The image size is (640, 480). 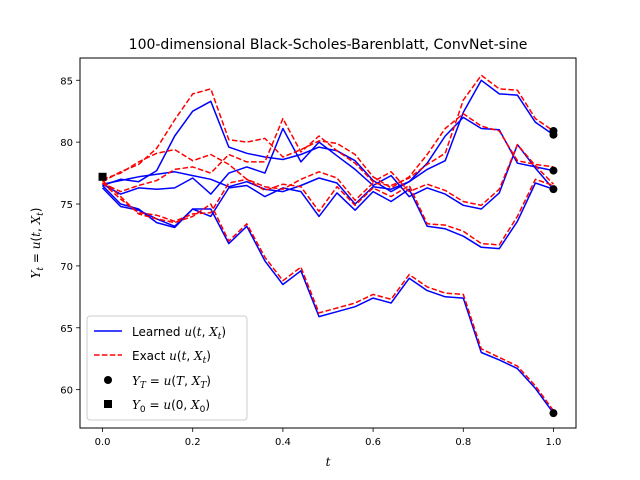 What do you see at coordinates (103, 442) in the screenshot?
I see `x-tick-label: 0.0` at bounding box center [103, 442].